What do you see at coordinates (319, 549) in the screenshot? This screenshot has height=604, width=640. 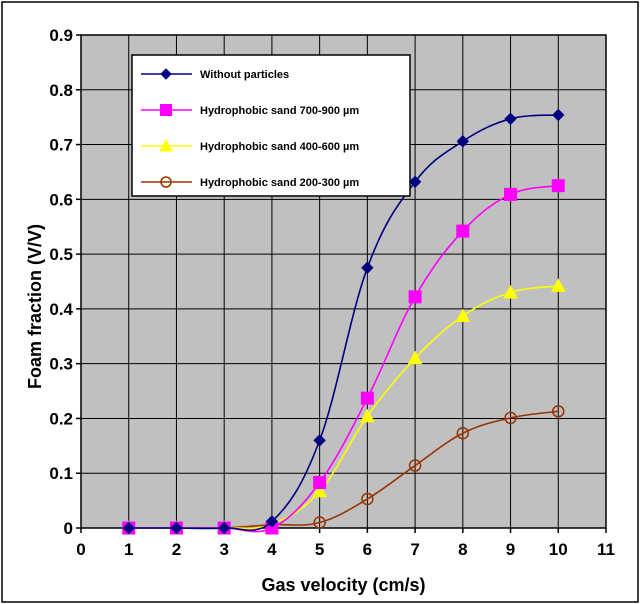 I see `x-tick-label: 5` at bounding box center [319, 549].